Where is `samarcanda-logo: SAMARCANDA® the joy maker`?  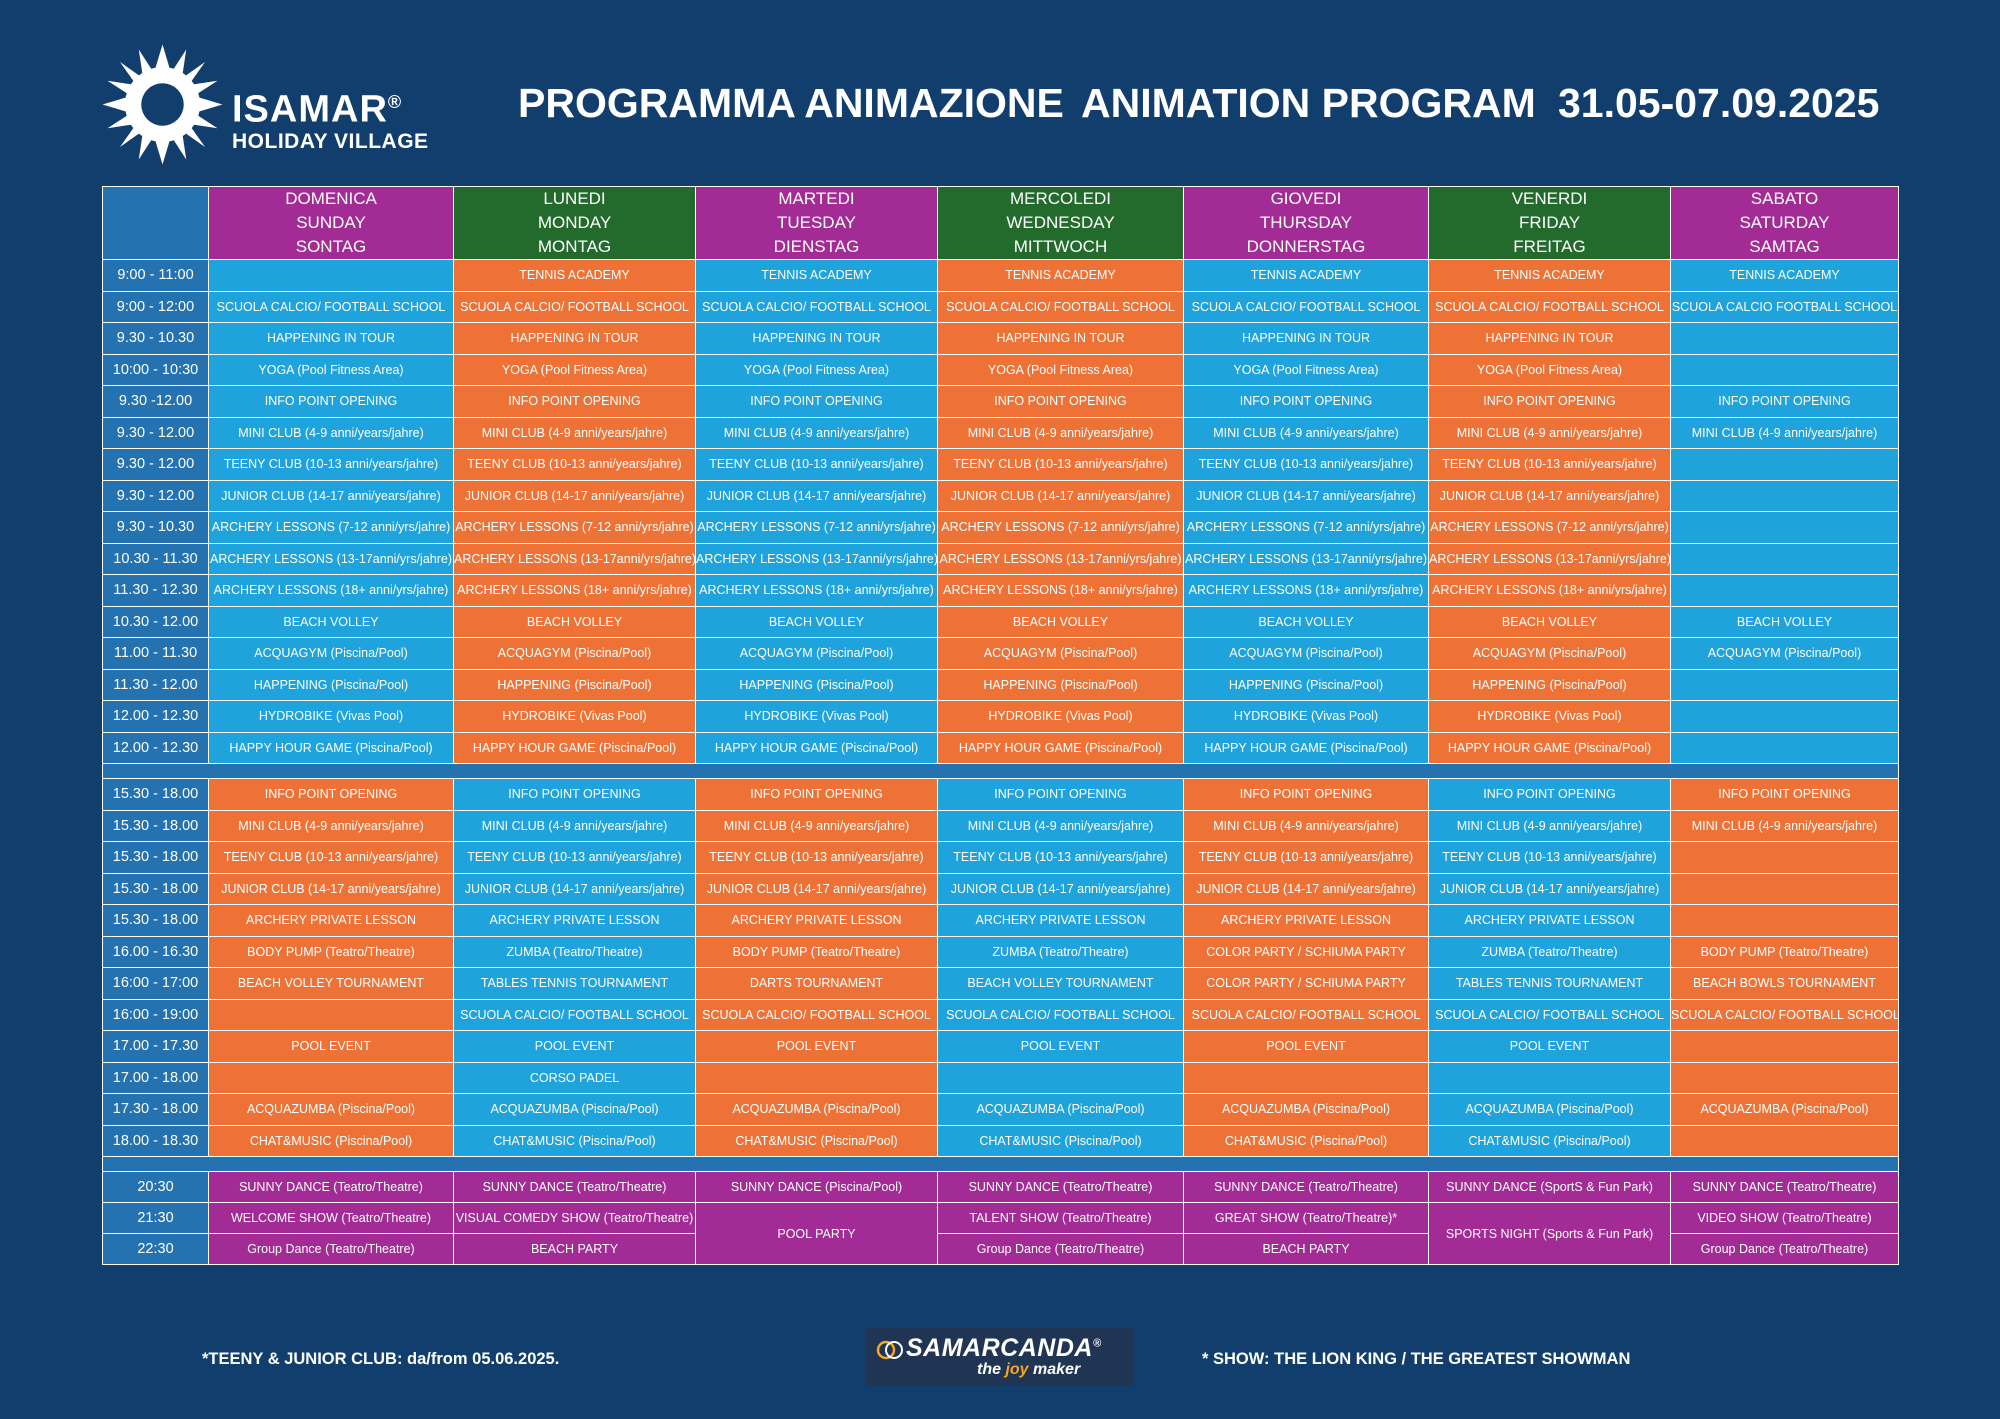 samarcanda-logo: SAMARCANDA® the joy maker is located at coordinates (1000, 1357).